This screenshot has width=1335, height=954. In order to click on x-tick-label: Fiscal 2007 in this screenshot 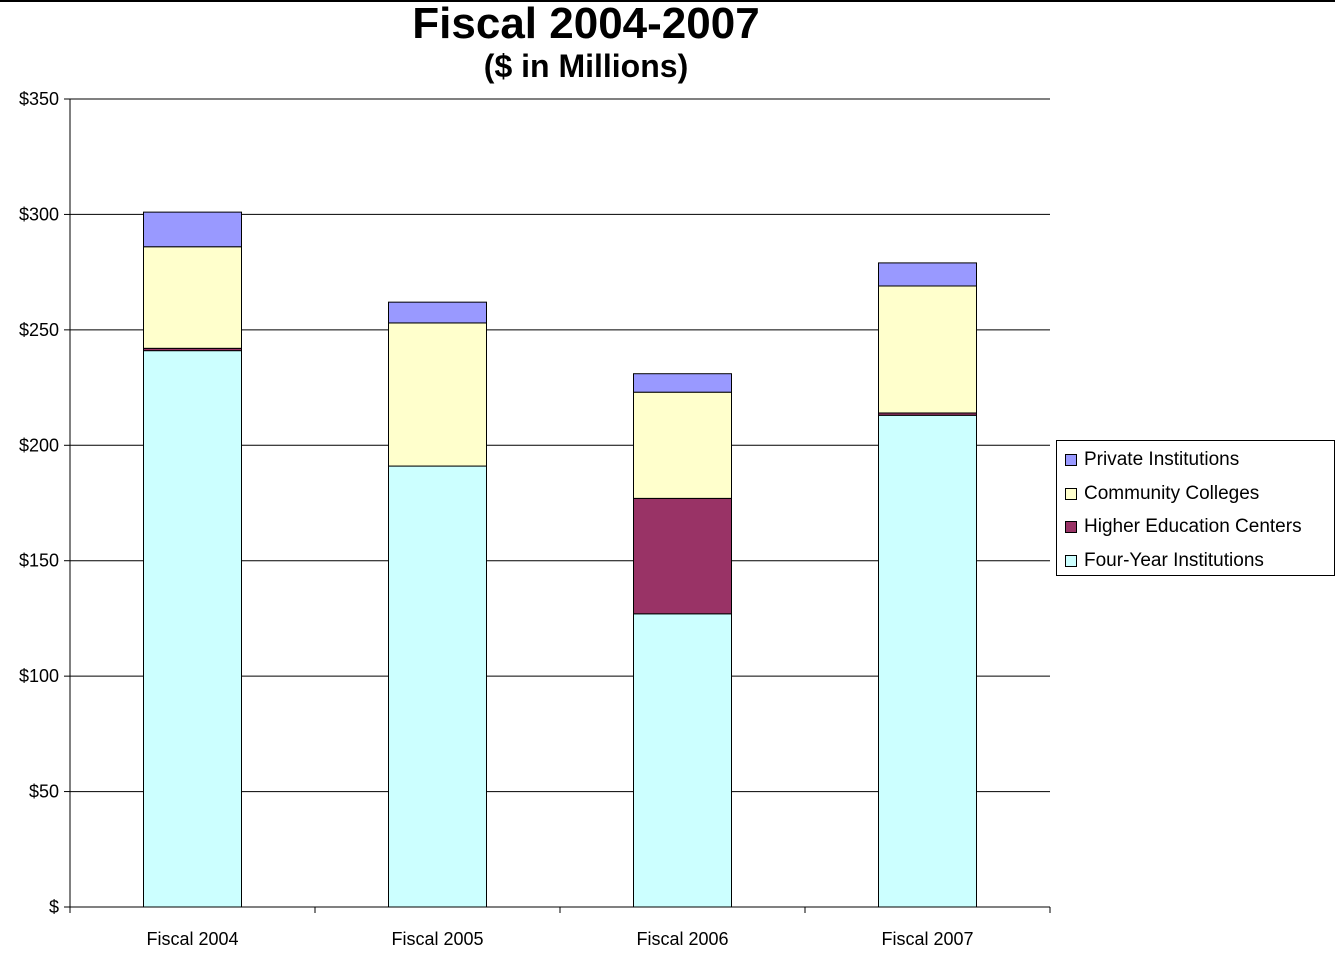, I will do `click(927, 939)`.